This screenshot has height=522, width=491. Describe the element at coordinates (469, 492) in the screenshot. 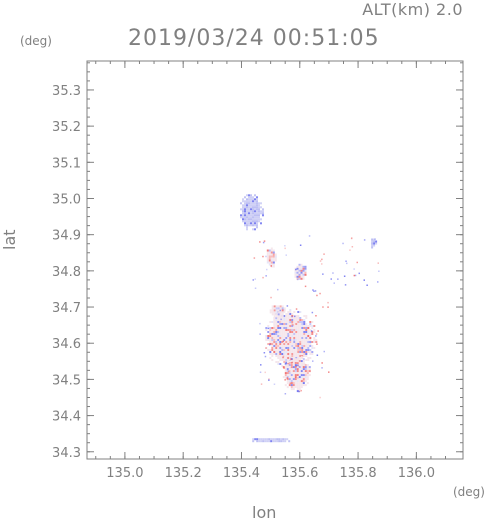

I see `x-axis-unit: (deg)` at that location.